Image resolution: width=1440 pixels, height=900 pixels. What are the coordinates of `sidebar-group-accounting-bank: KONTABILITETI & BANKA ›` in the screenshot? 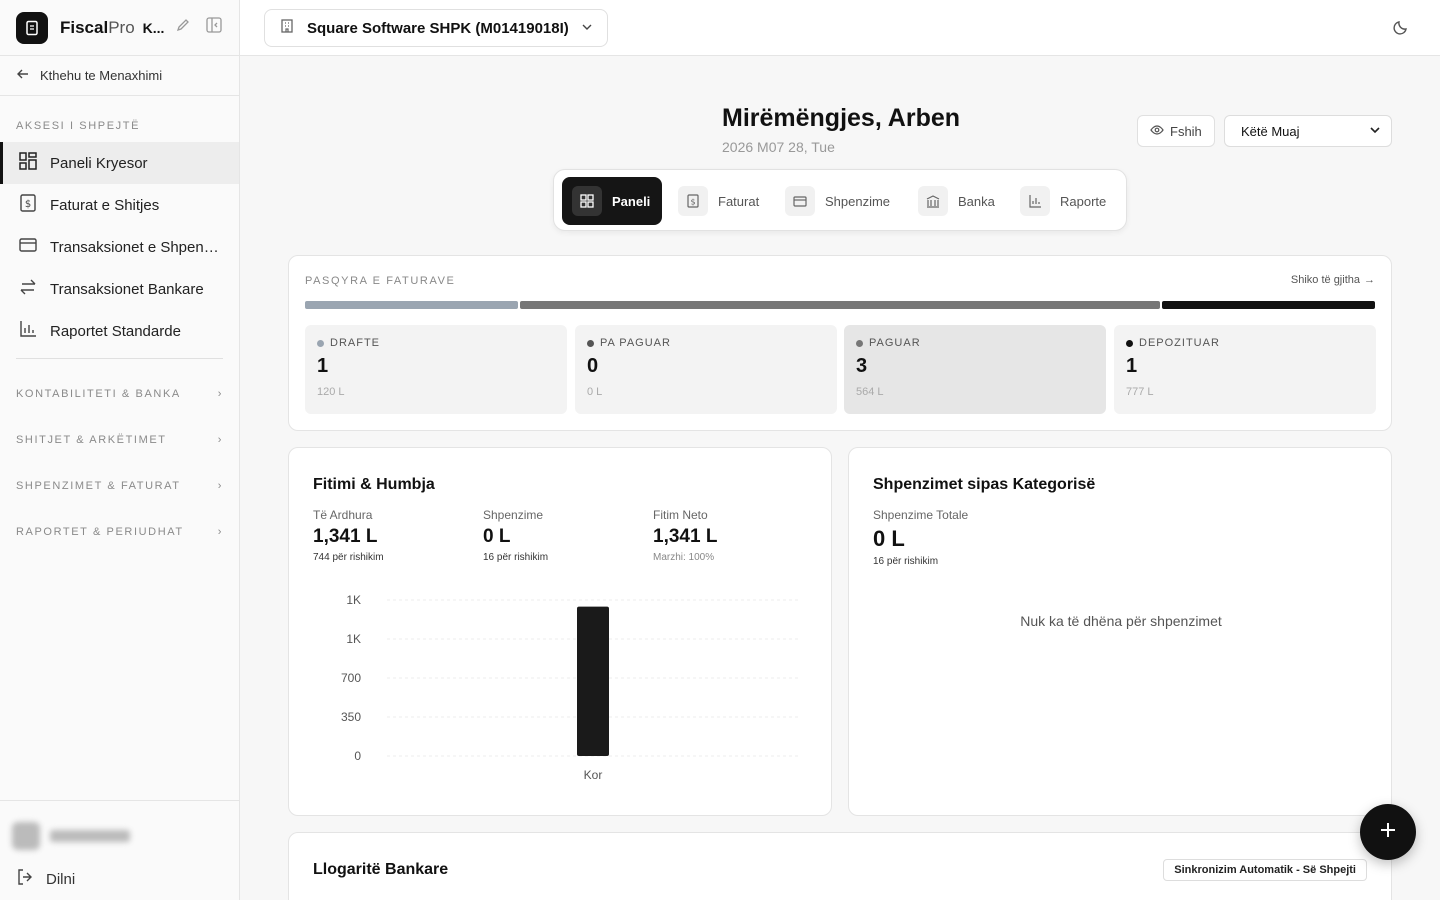 It's located at (119, 394).